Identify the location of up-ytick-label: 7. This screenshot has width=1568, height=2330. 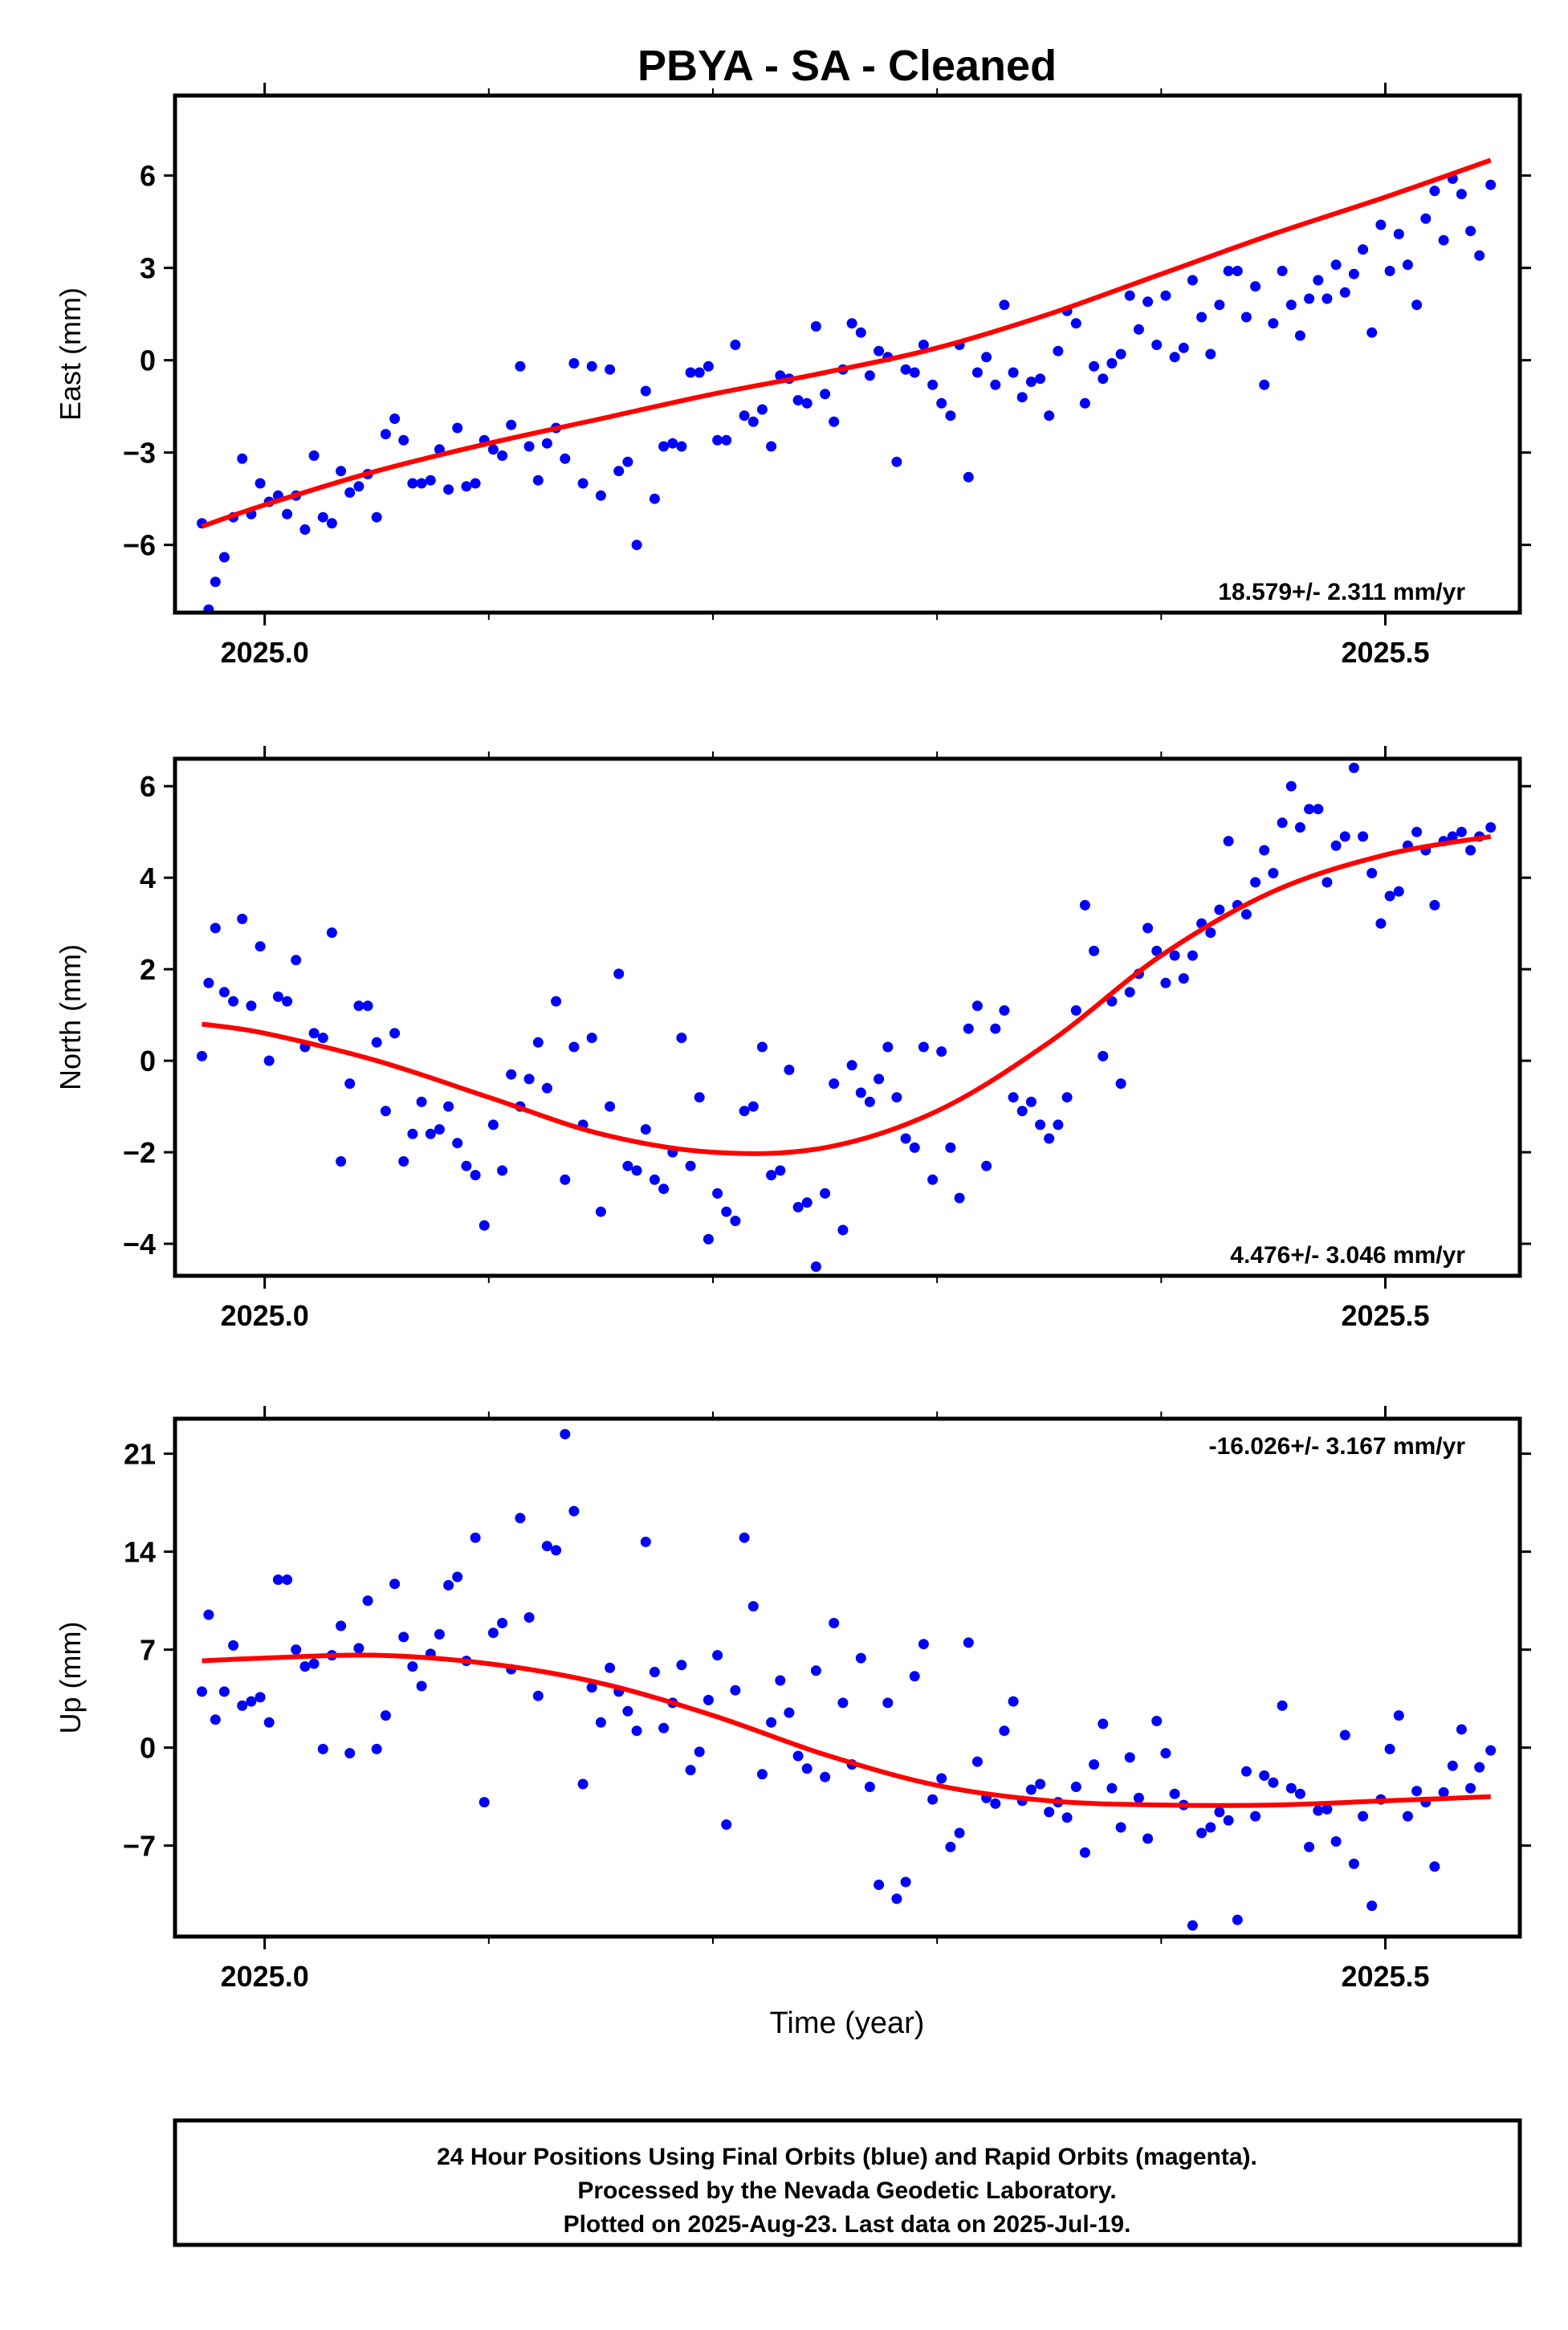
(148, 1650).